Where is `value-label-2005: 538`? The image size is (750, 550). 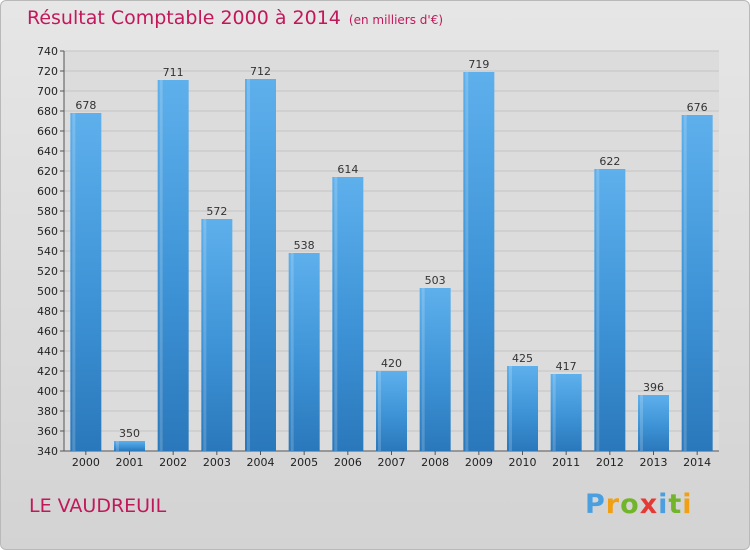
value-label-2005: 538 is located at coordinates (304, 245).